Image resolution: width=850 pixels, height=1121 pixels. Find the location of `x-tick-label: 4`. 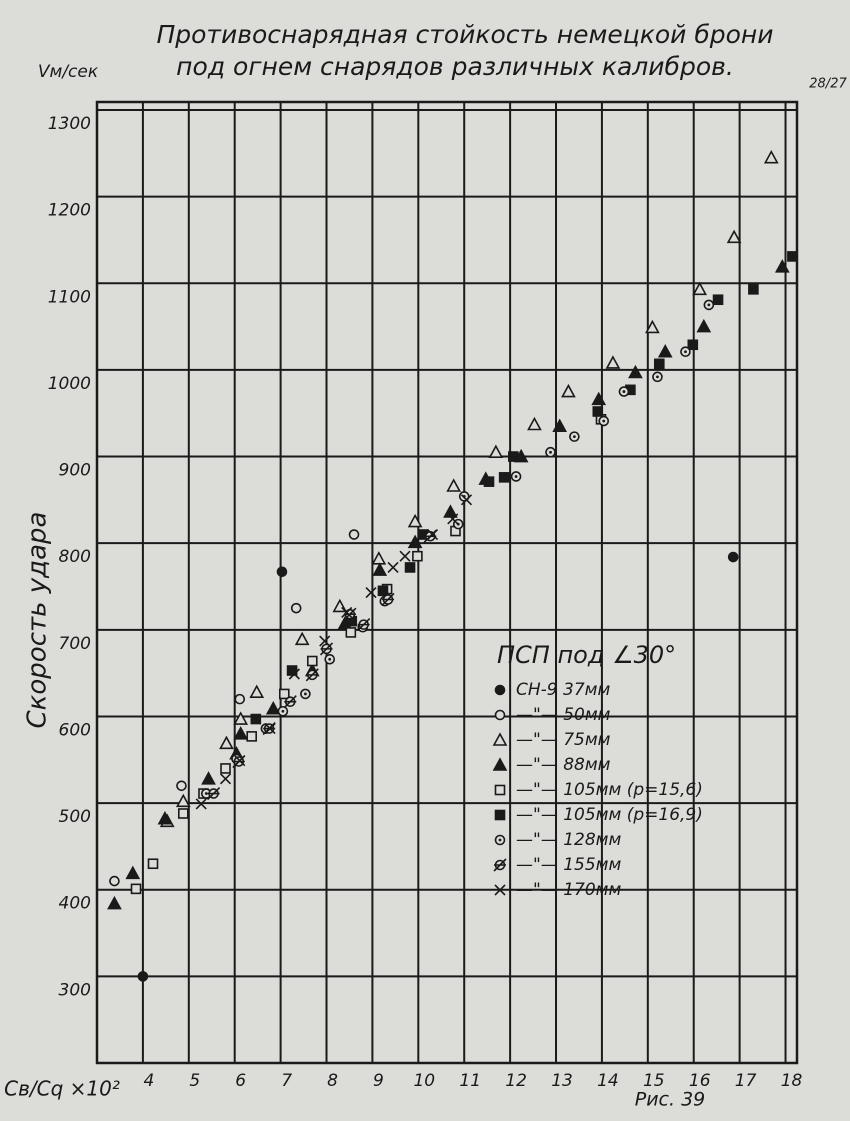

x-tick-label: 4 is located at coordinates (148, 1081).